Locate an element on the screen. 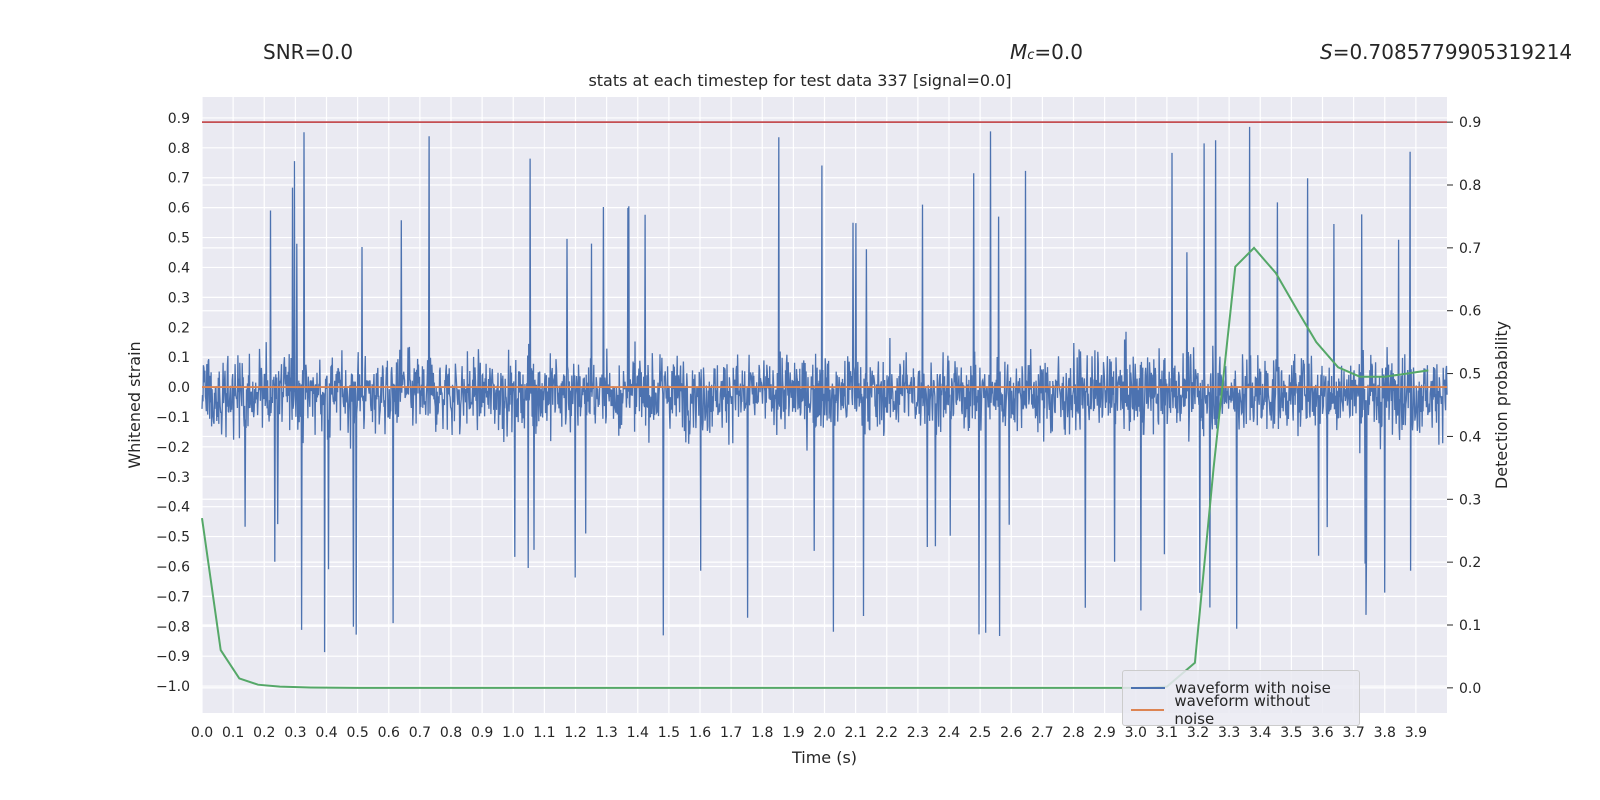  y2-tick-label: 0.9 is located at coordinates (1470, 123).